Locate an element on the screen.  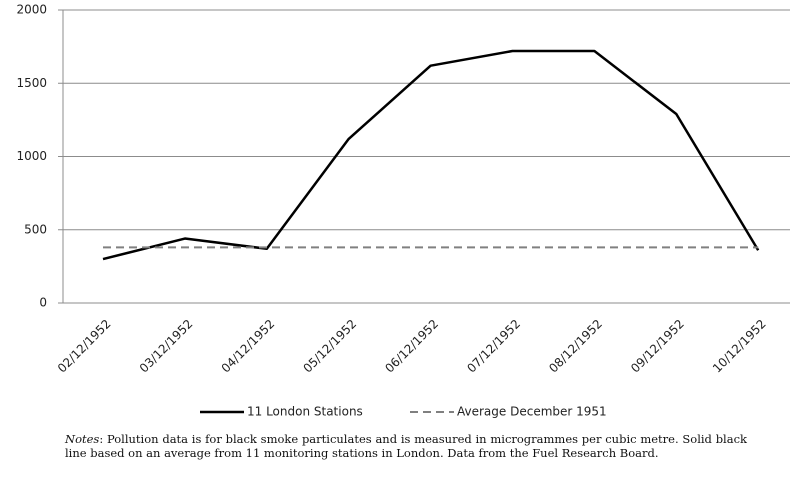
x-tick-label: 06/12/1952 is located at coordinates (411, 346).